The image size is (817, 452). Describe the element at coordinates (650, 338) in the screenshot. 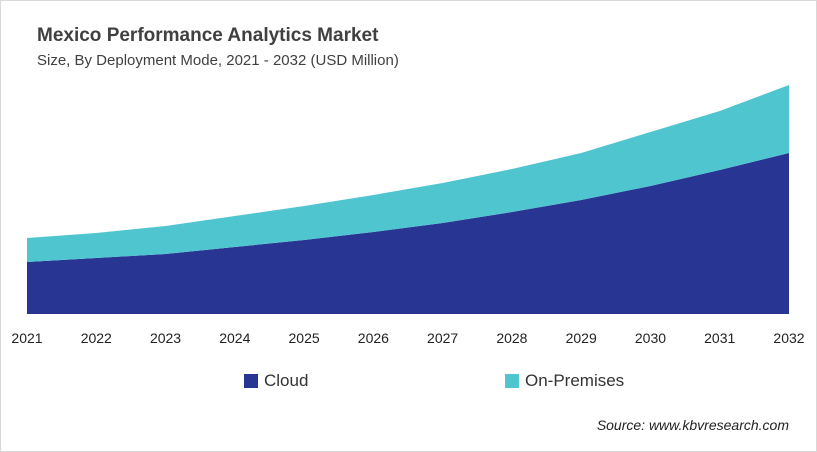

I see `x-tick-label: 2030` at that location.